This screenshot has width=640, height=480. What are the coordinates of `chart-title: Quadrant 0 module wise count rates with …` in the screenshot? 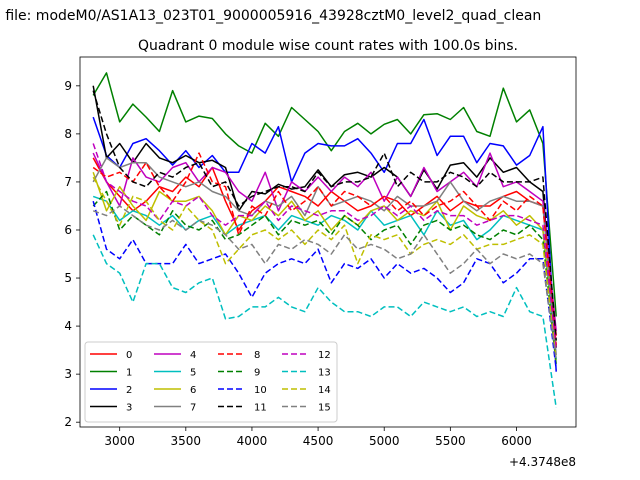 It's located at (328, 46).